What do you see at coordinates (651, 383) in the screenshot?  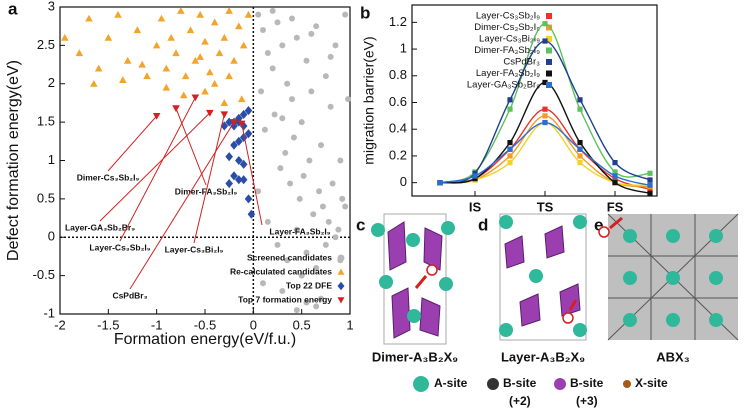 I see `legend-text: X-site` at bounding box center [651, 383].